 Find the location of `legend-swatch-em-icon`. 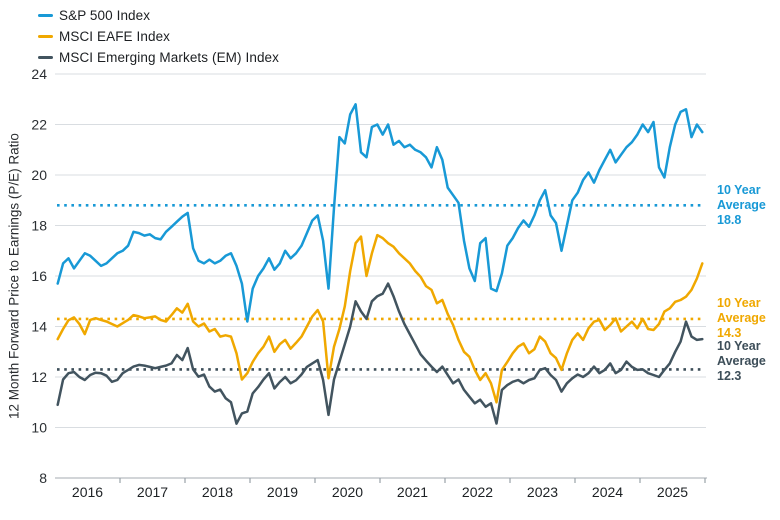

legend-swatch-em-icon is located at coordinates (45, 57).